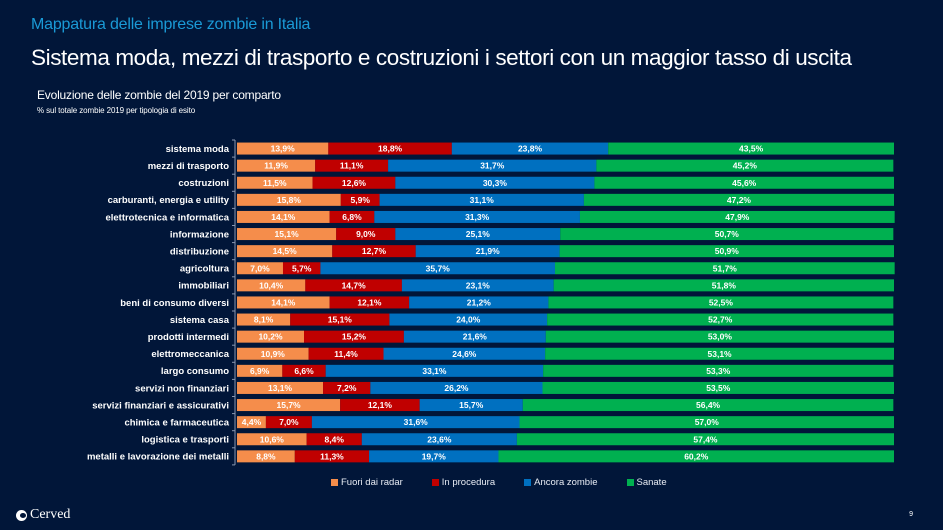  I want to click on legend-item: Fuori dai radar, so click(367, 482).